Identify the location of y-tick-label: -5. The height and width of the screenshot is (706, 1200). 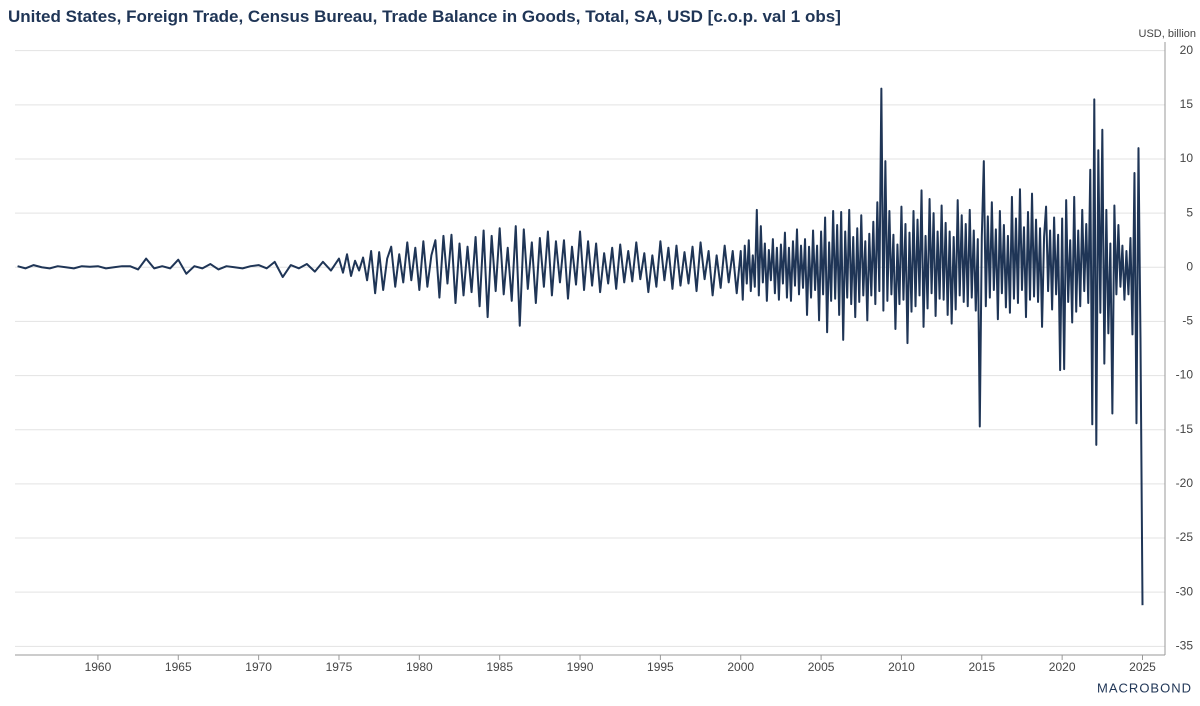
(1187, 321).